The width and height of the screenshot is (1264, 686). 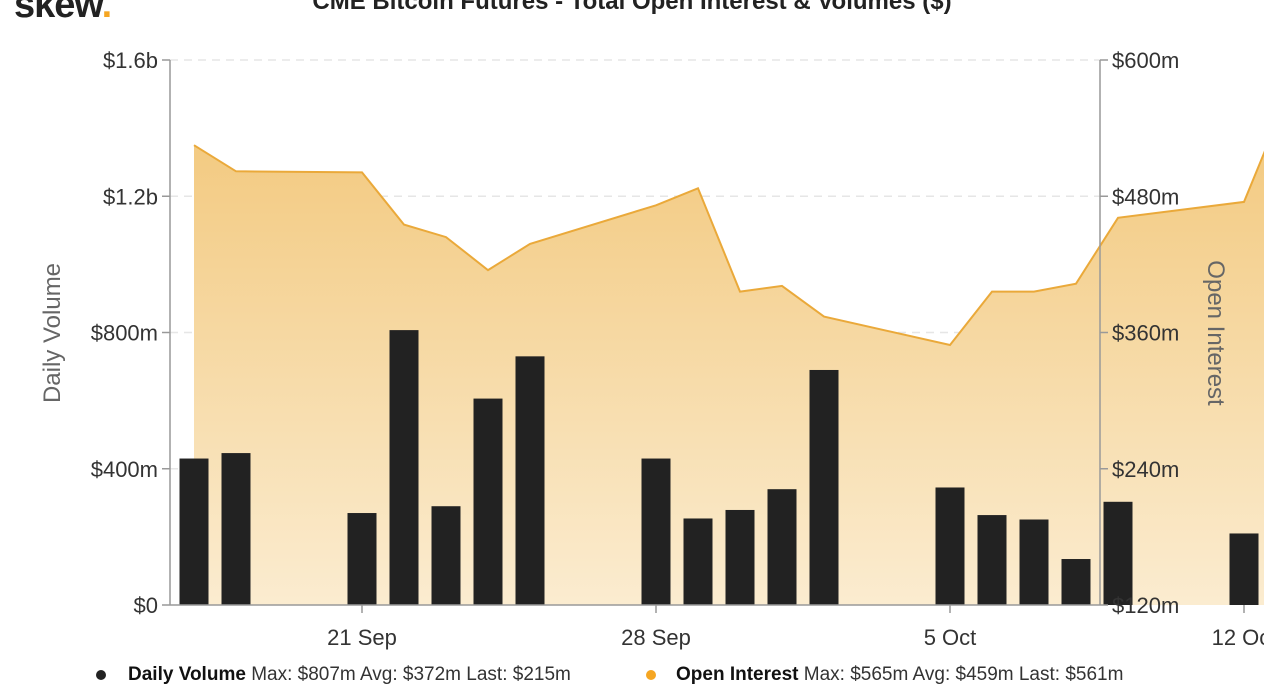 I want to click on legend-volume-stats: Max: $807m Avg: $372m Last: $215m, so click(x=411, y=674).